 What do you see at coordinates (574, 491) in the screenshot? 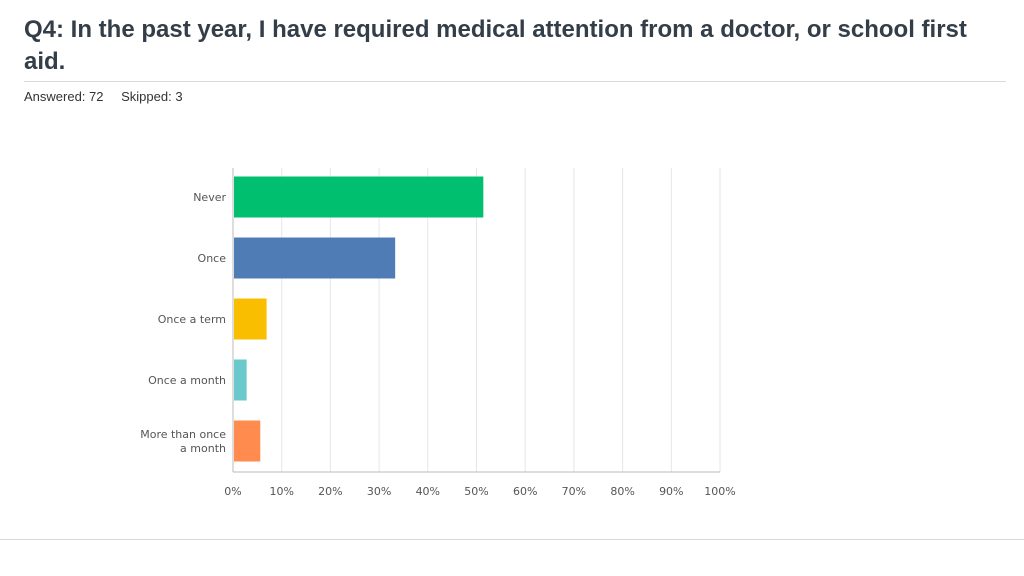
I see `x-tick-label: 70%` at bounding box center [574, 491].